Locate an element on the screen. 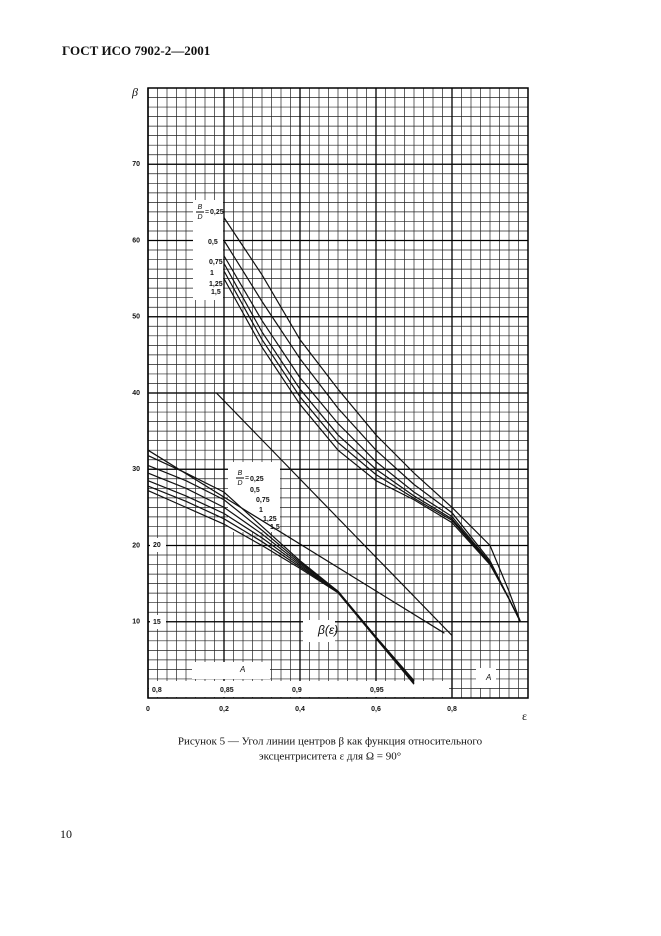  x-tick-label: 0,4 is located at coordinates (300, 709).